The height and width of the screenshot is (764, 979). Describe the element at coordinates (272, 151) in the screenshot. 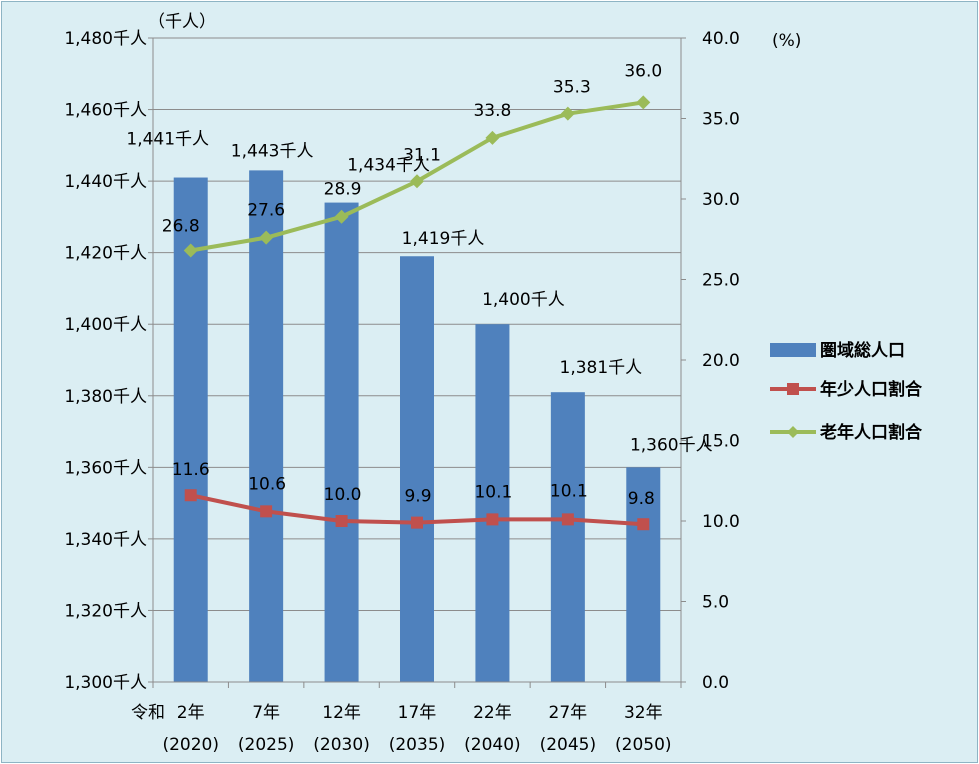

I see `bar-value-label: 1,443千人` at that location.